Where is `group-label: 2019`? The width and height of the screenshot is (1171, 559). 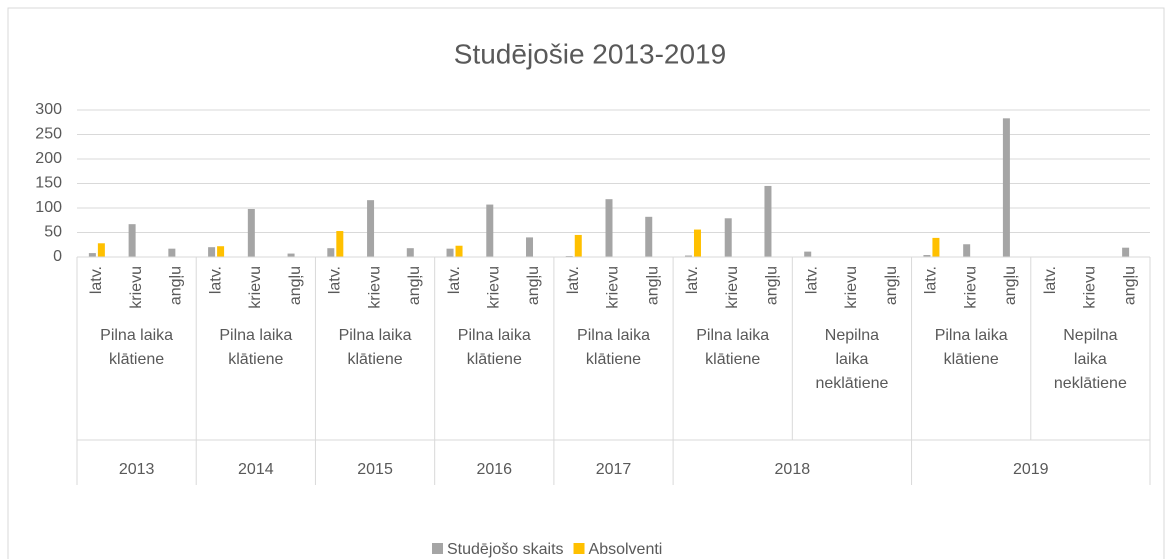 group-label: 2019 is located at coordinates (1031, 469).